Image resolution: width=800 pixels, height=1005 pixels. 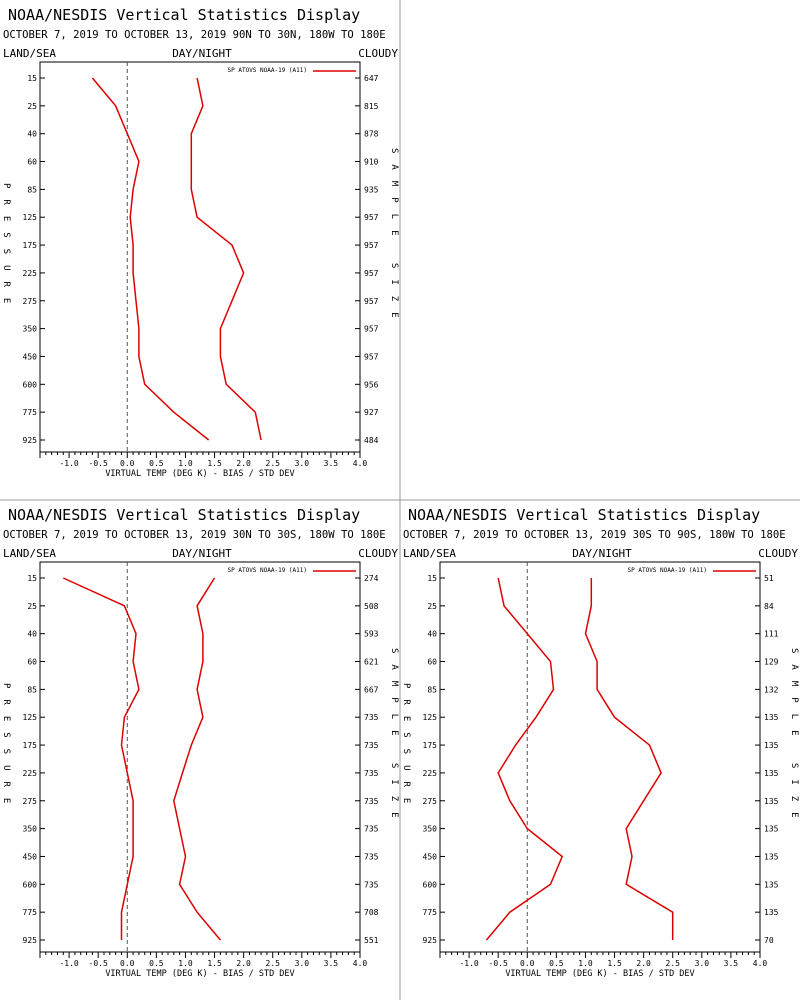 I want to click on sample-size-label: 84, so click(x=769, y=606).